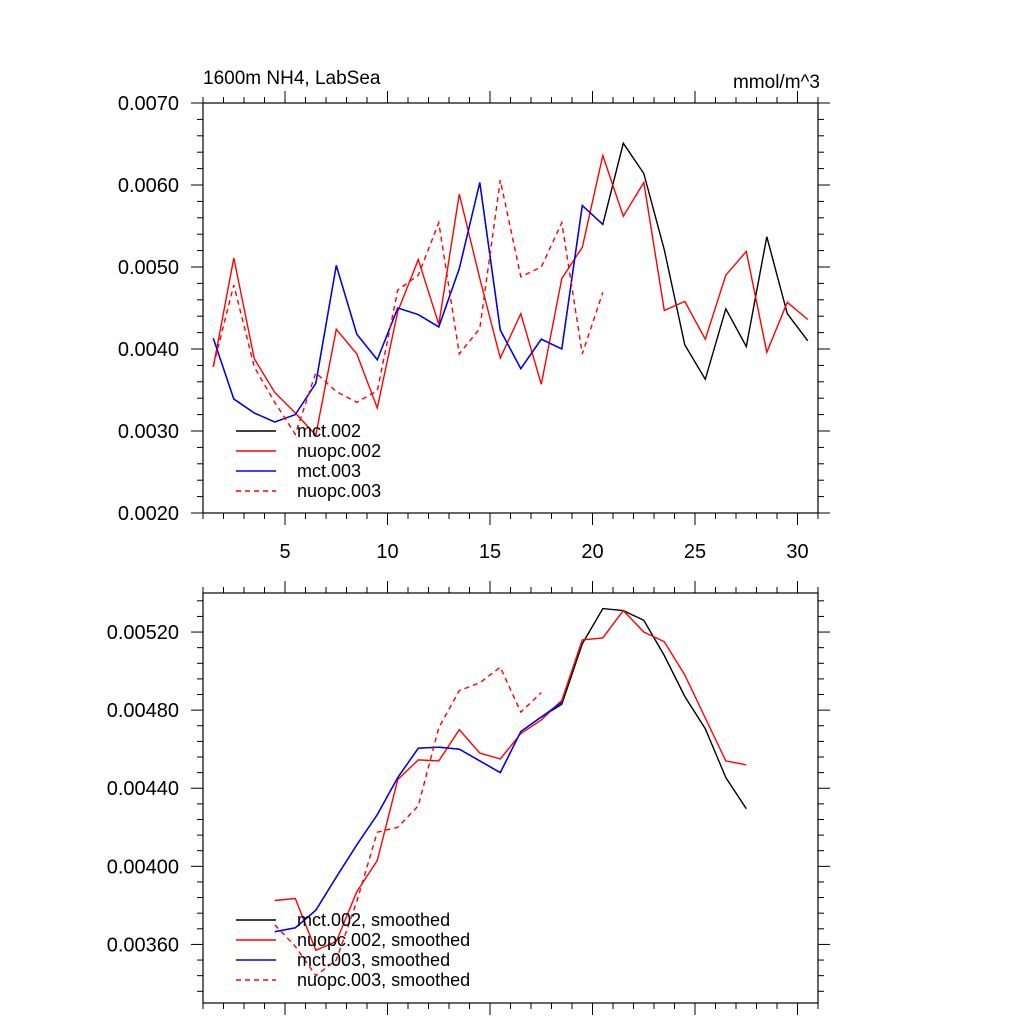 The height and width of the screenshot is (1024, 1024). What do you see at coordinates (143, 867) in the screenshot?
I see `y-tick-label: 0.00400` at bounding box center [143, 867].